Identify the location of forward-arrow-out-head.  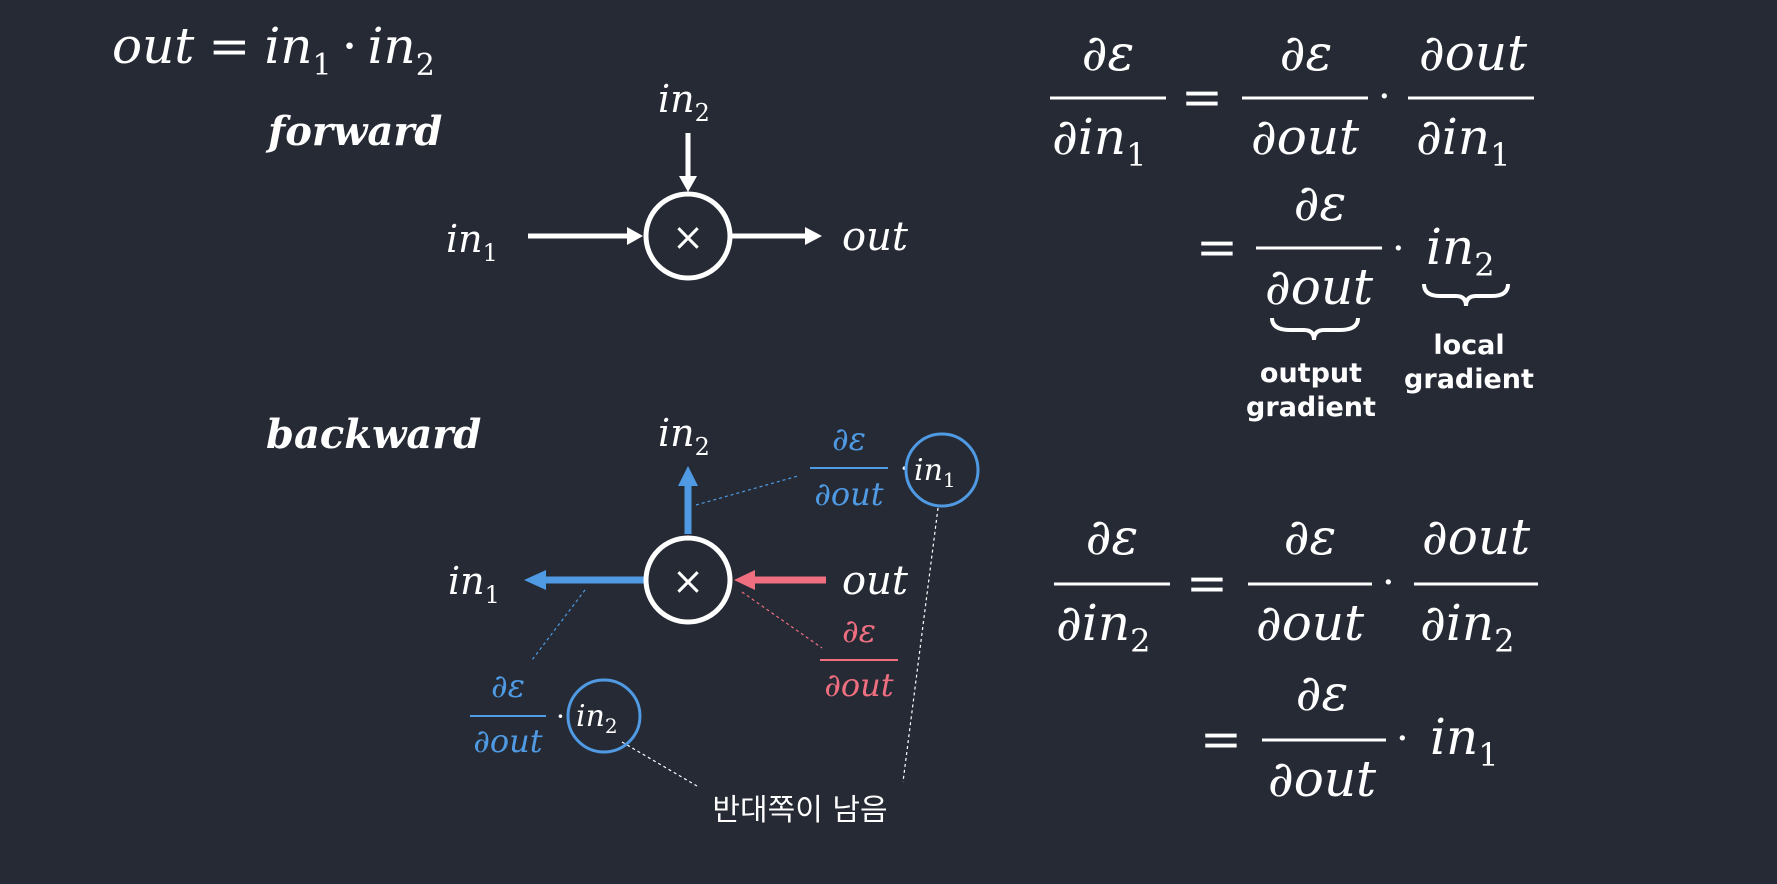
(813, 236).